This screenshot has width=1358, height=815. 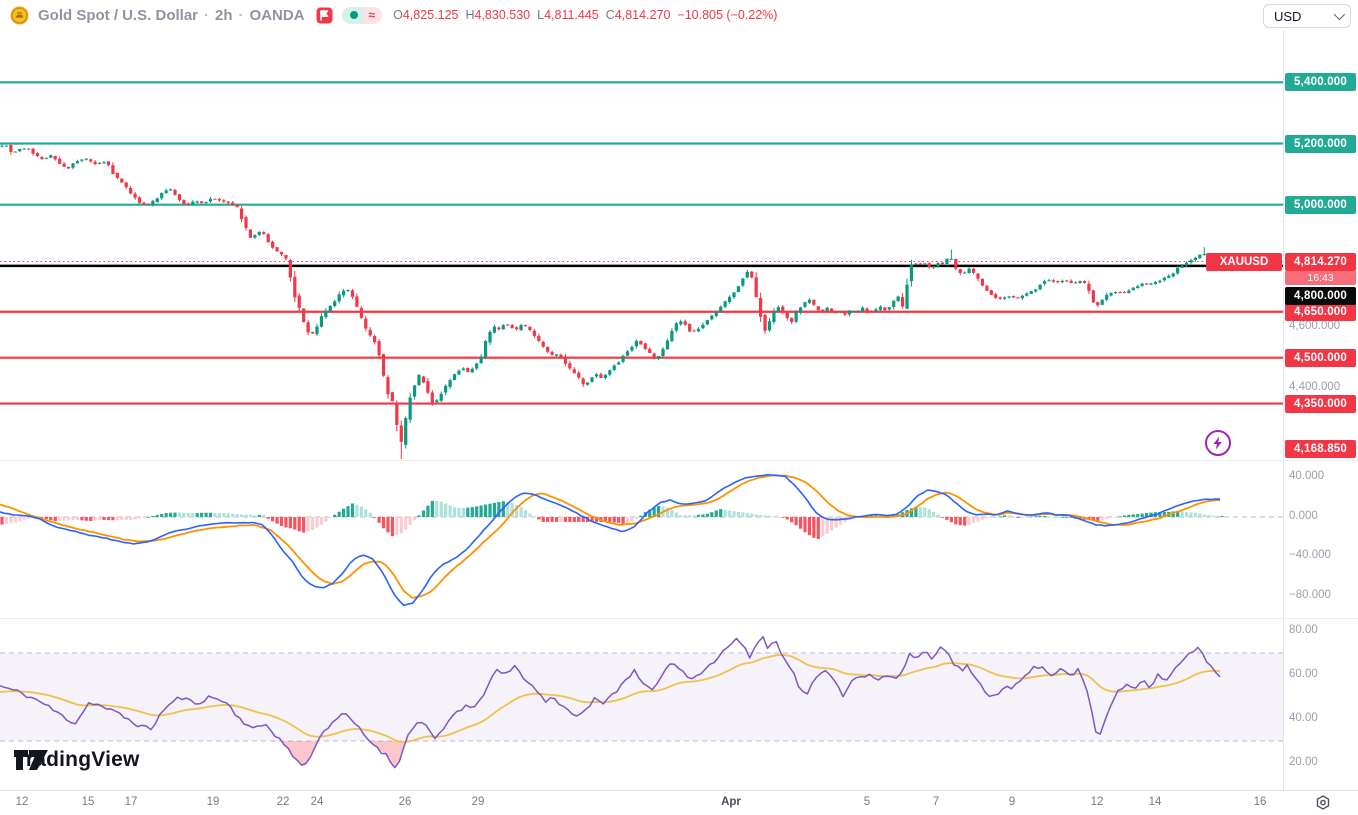 What do you see at coordinates (1303, 761) in the screenshot?
I see `rsi-axis-label: 20.00` at bounding box center [1303, 761].